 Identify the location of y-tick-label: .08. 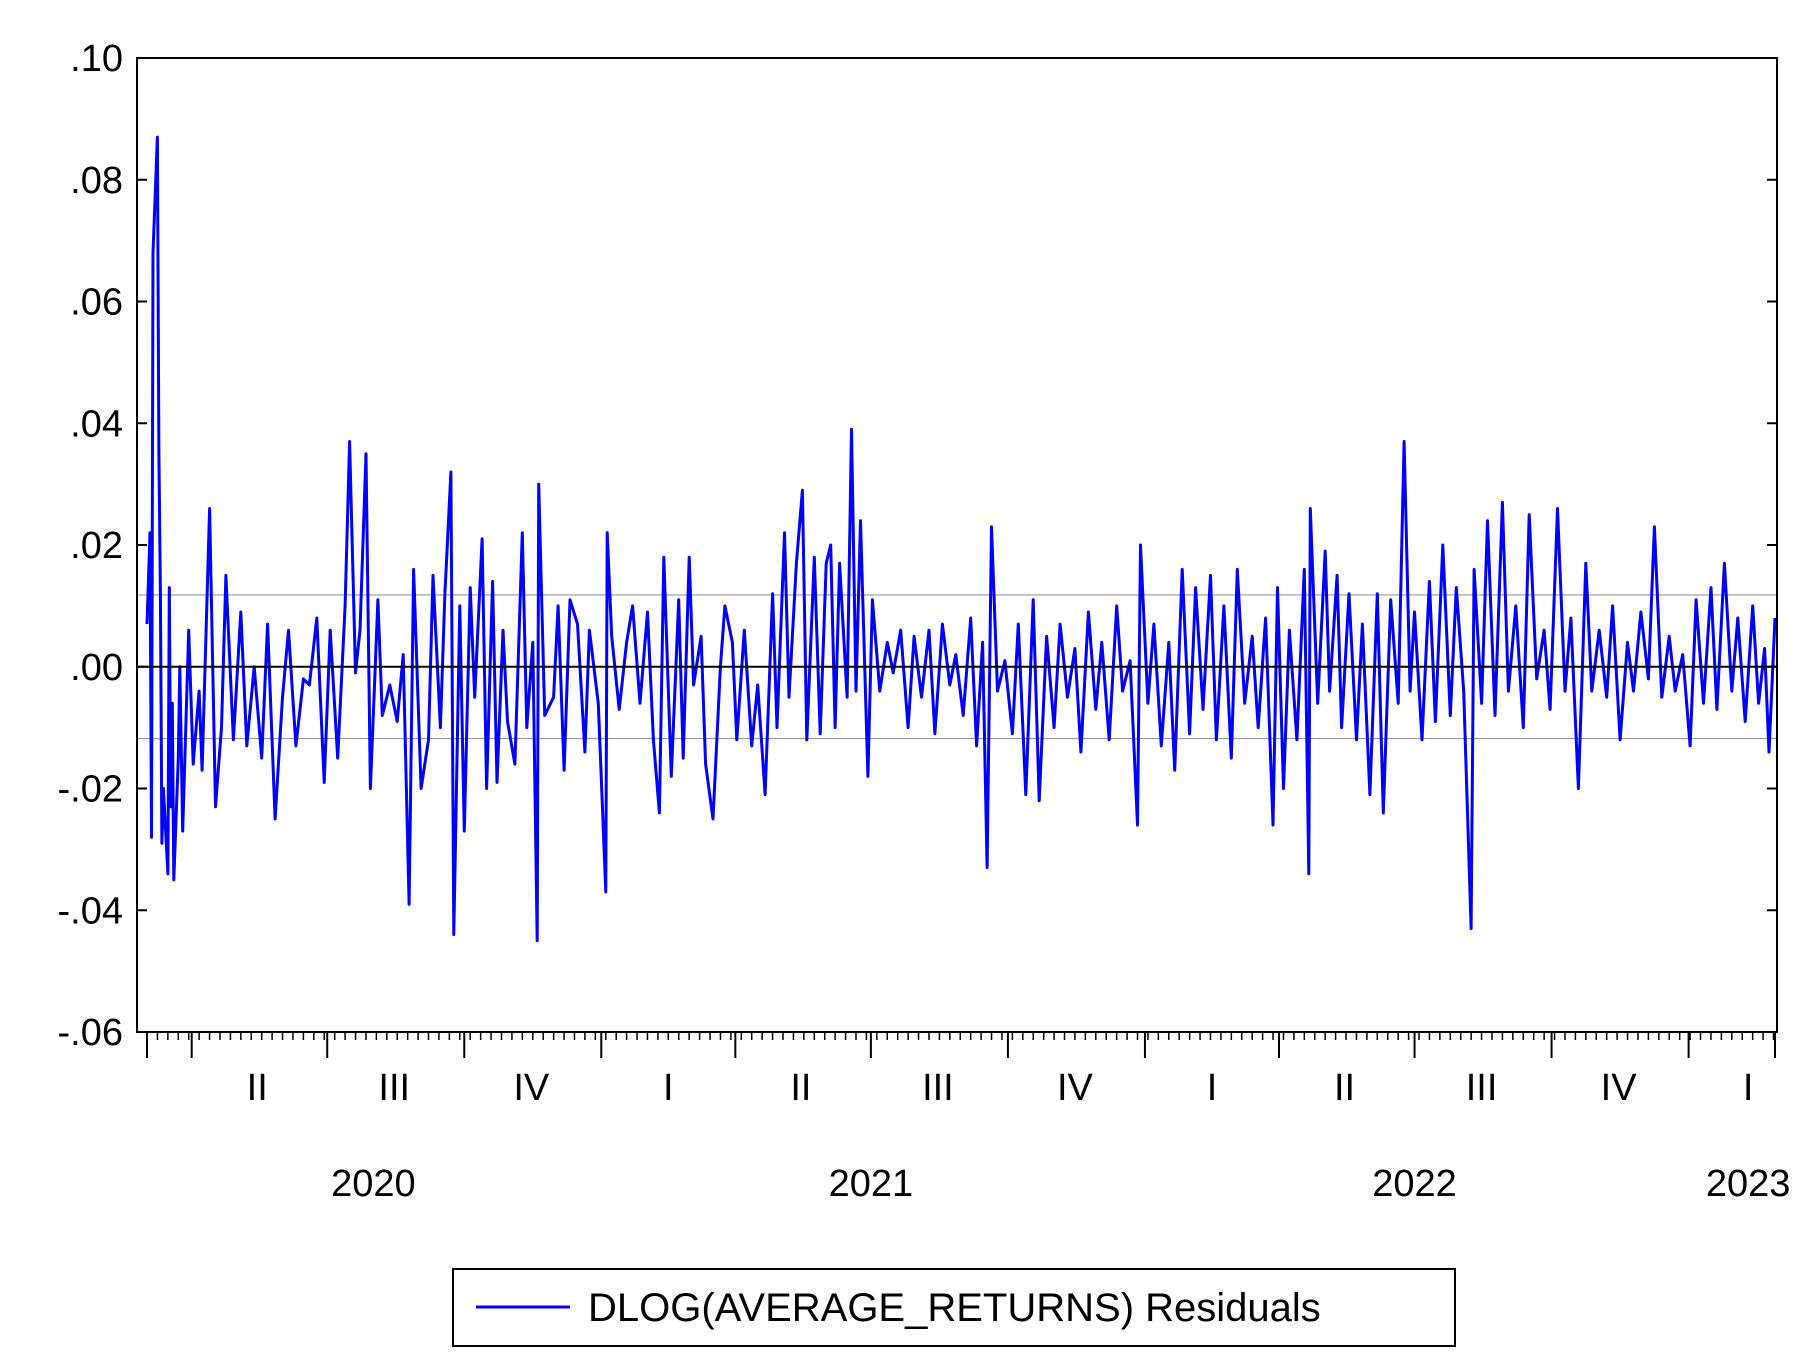
(96, 181).